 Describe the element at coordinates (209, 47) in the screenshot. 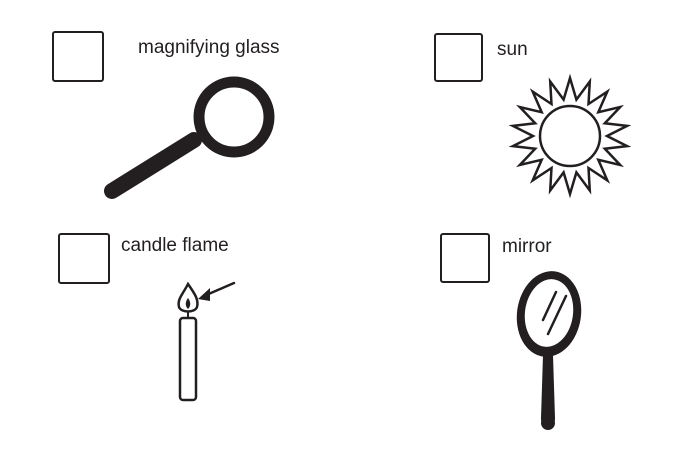

I see `label-magnifying-glass: magnifying glass` at that location.